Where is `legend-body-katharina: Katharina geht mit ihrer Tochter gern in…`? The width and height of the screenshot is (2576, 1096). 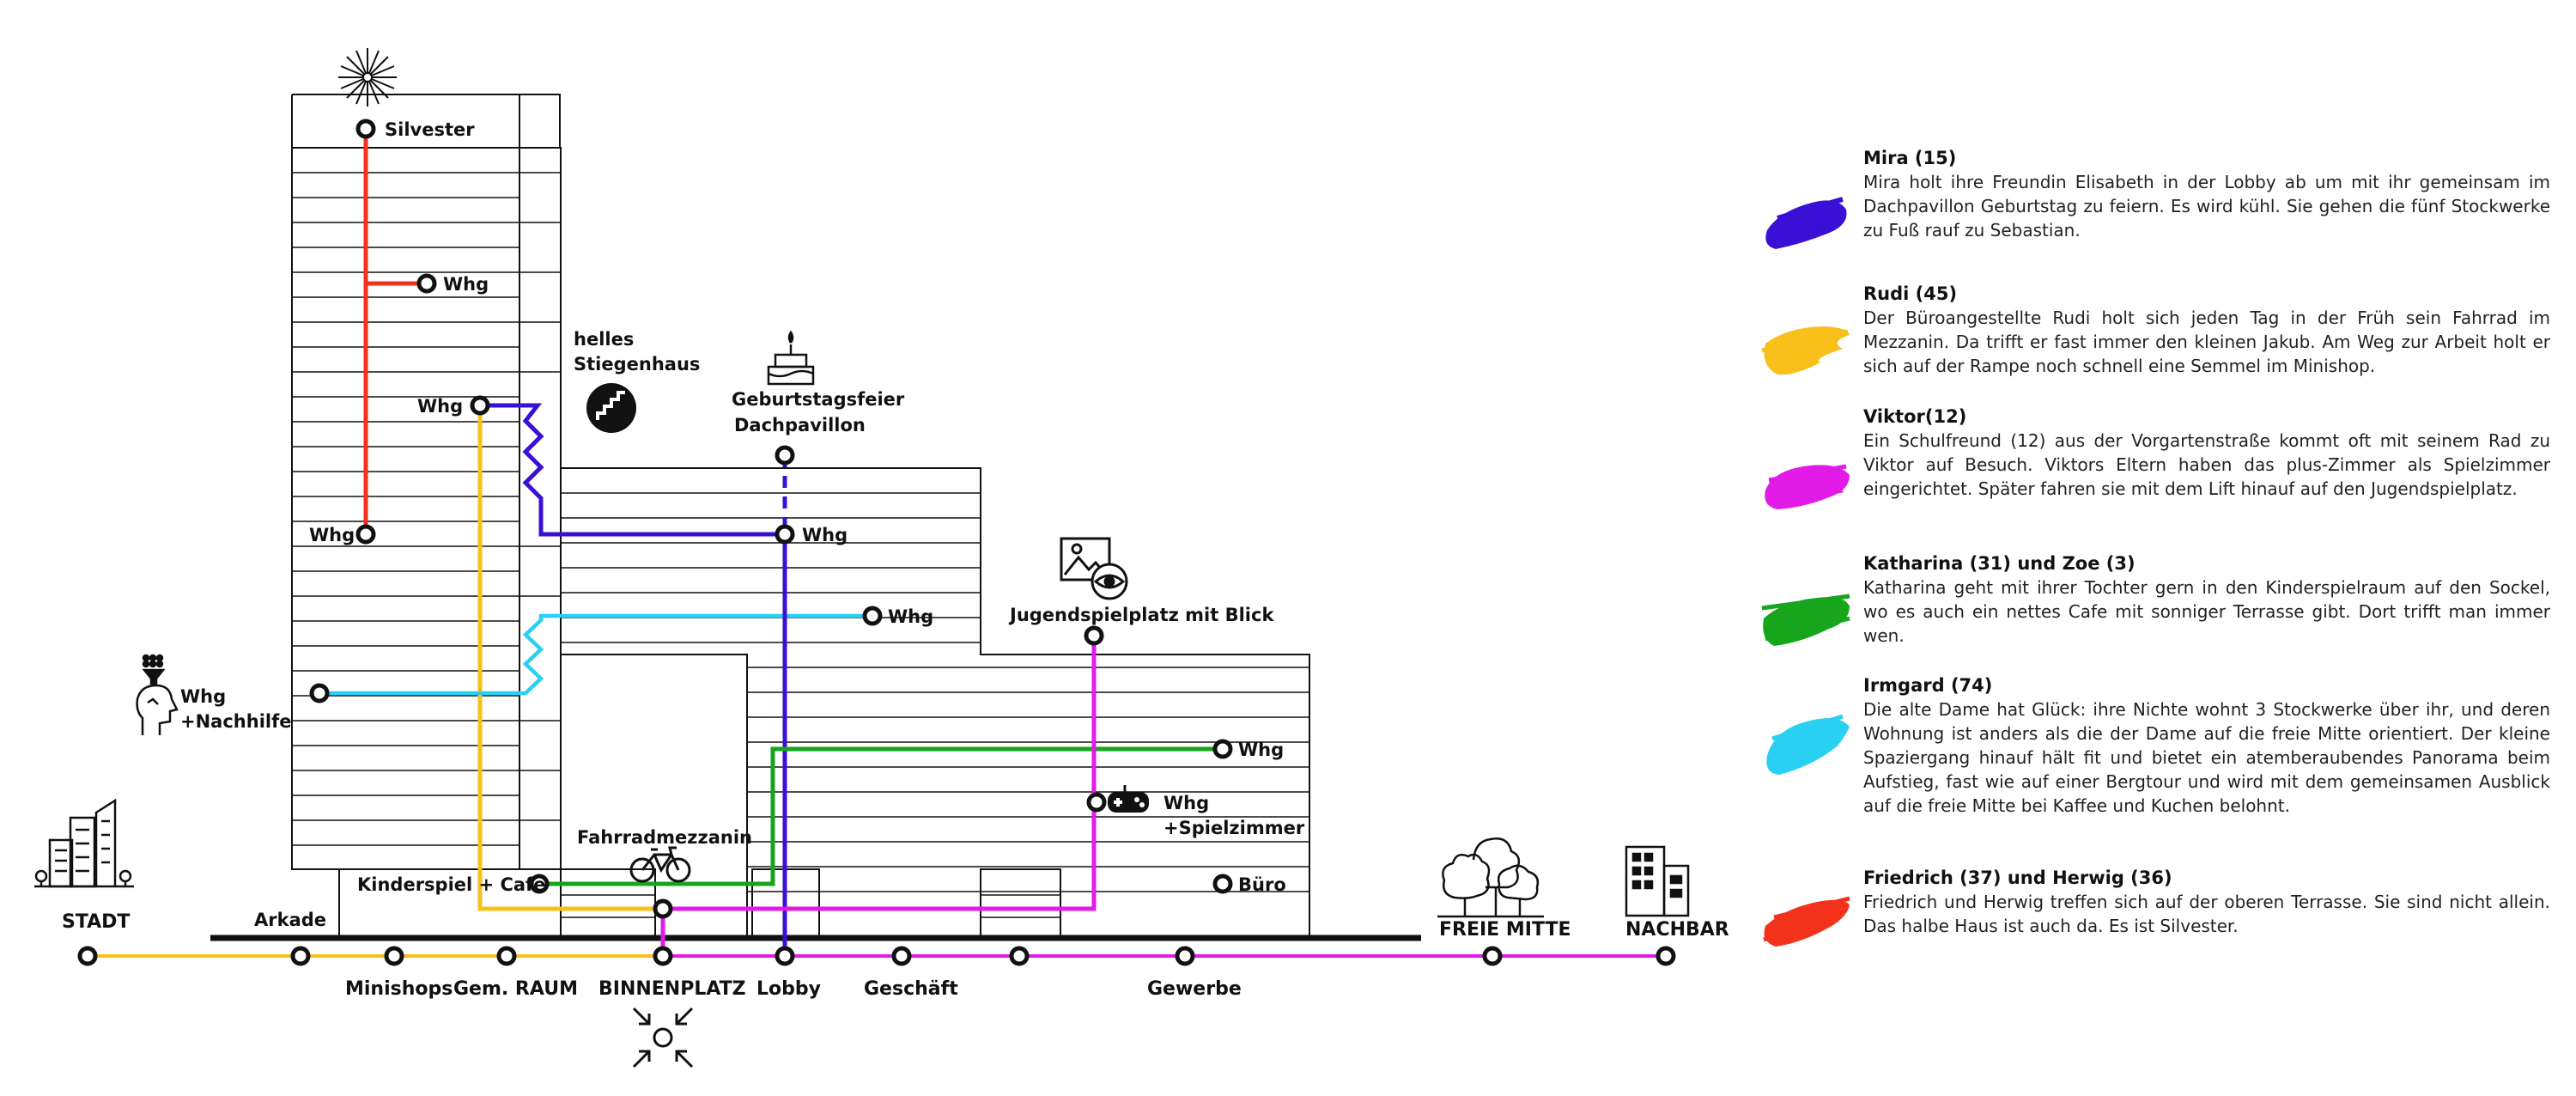 legend-body-katharina: Katharina geht mit ihrer Tochter gern in… is located at coordinates (2207, 611).